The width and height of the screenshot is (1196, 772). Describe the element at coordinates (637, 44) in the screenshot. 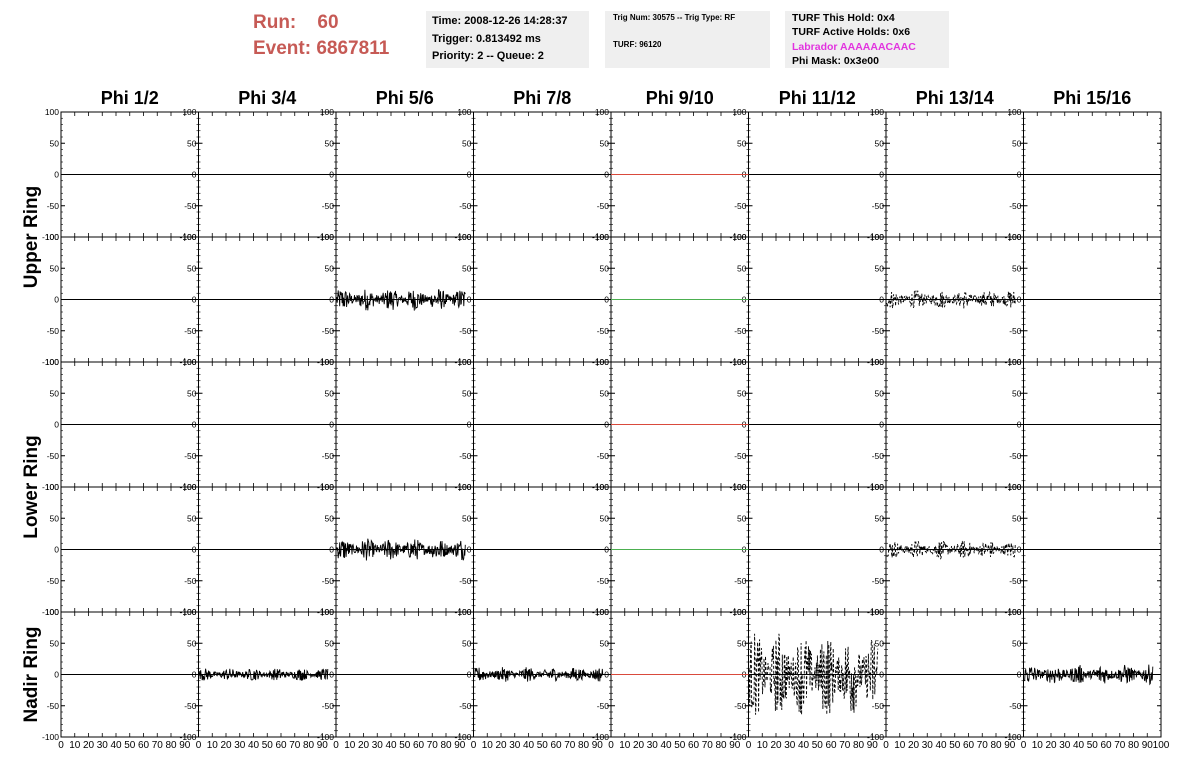

I see `turf-text: TURF: 96120` at that location.